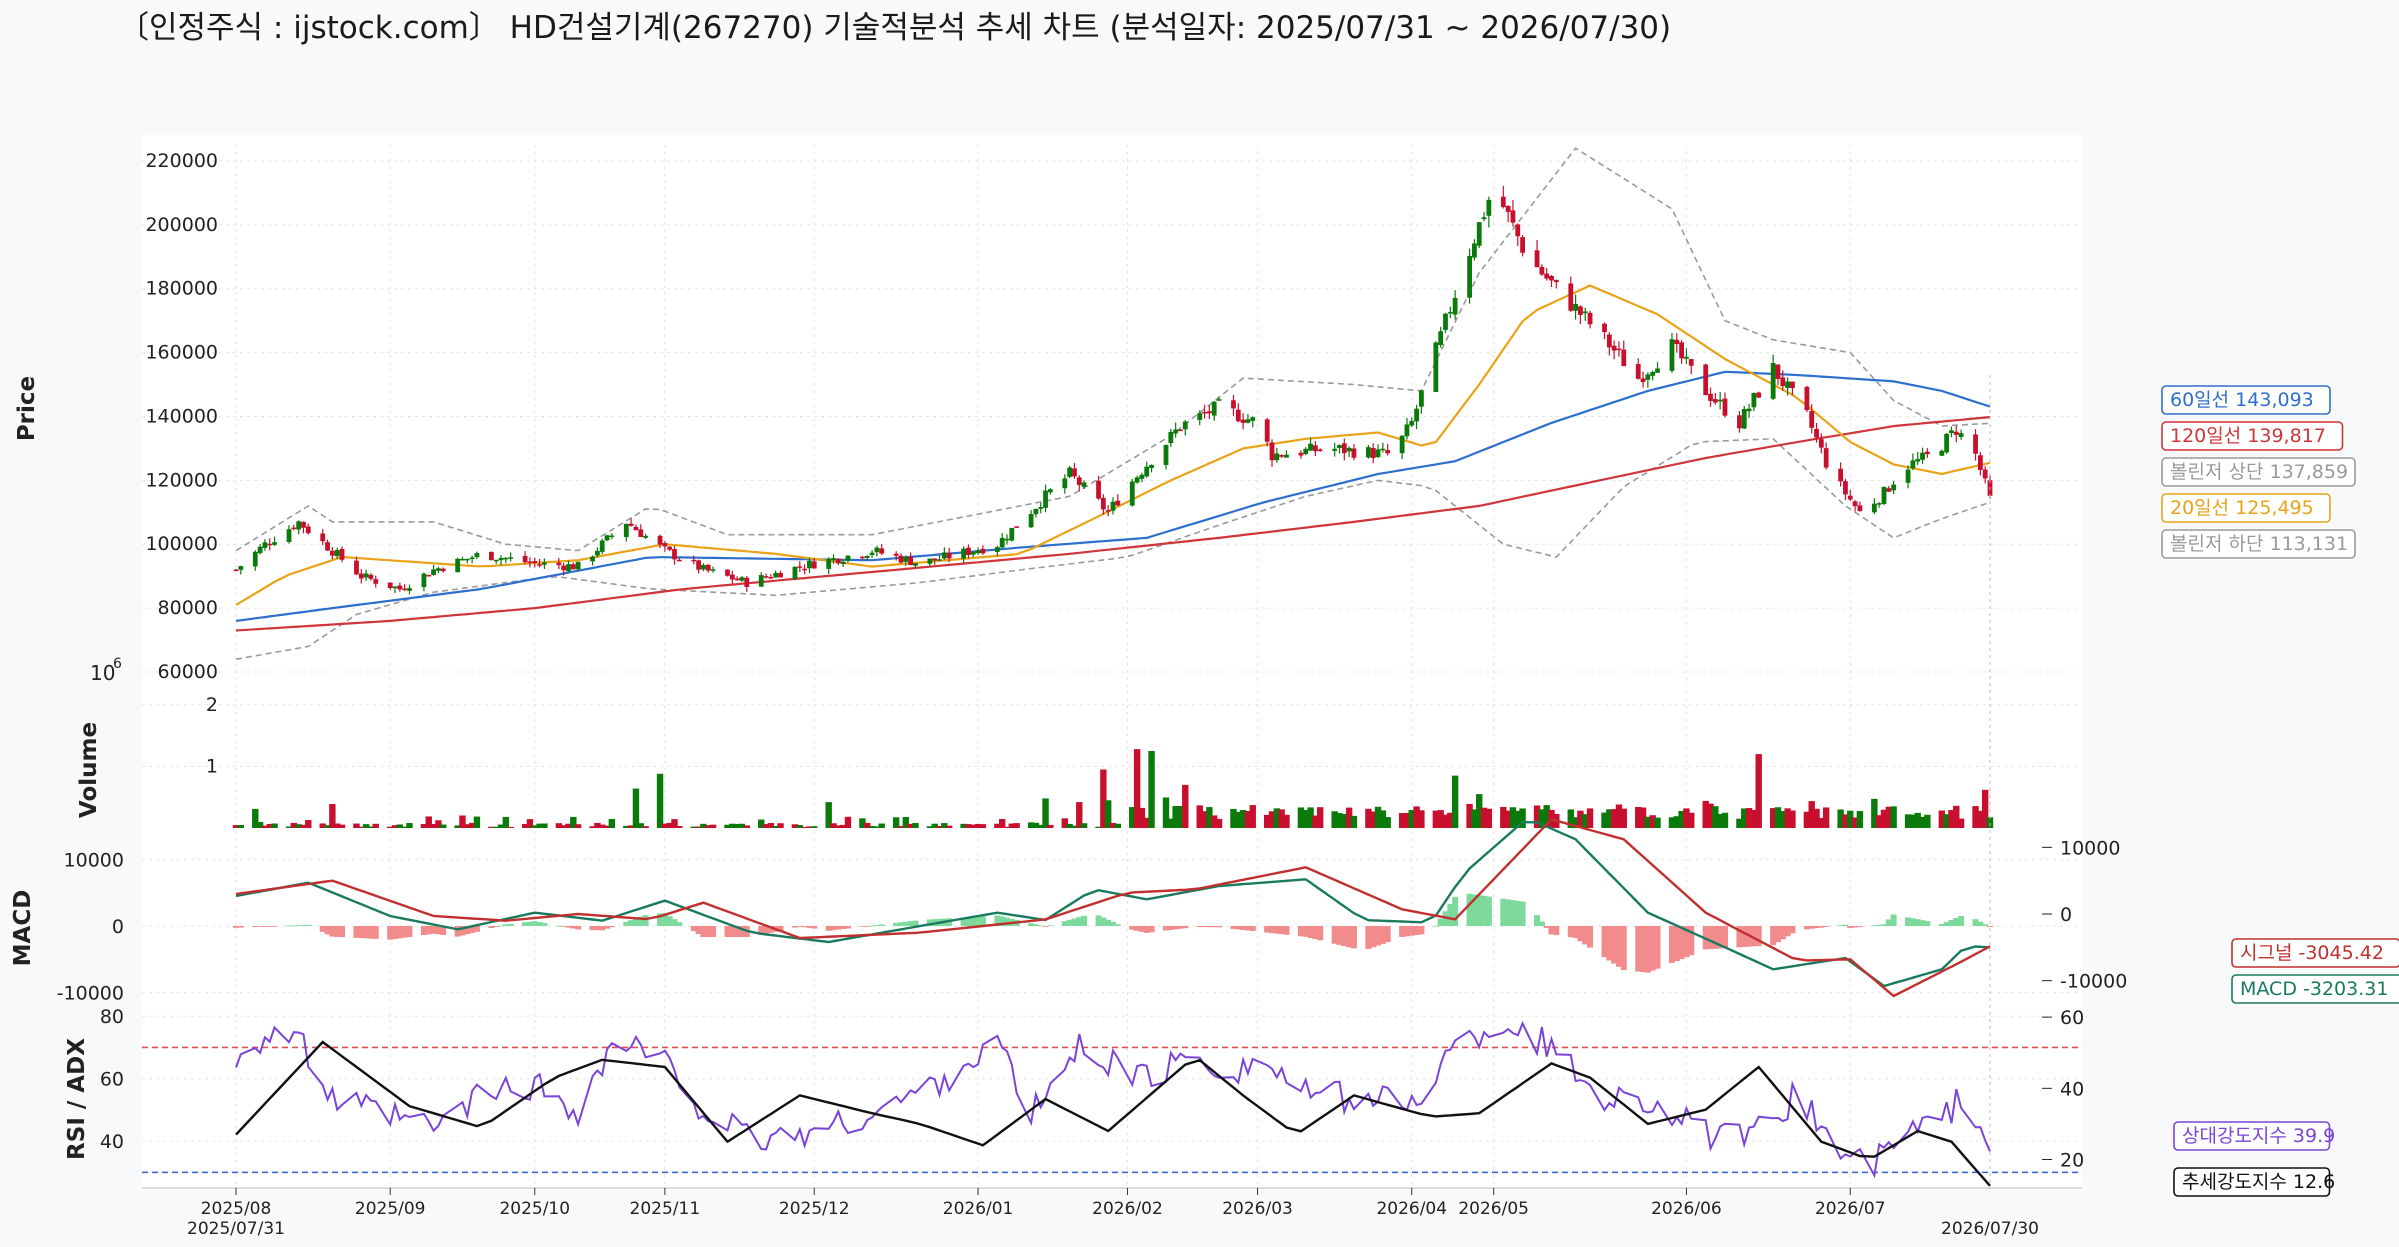 The image size is (2399, 1247). Describe the element at coordinates (978, 1209) in the screenshot. I see `x-tick-label: 2026/01` at that location.